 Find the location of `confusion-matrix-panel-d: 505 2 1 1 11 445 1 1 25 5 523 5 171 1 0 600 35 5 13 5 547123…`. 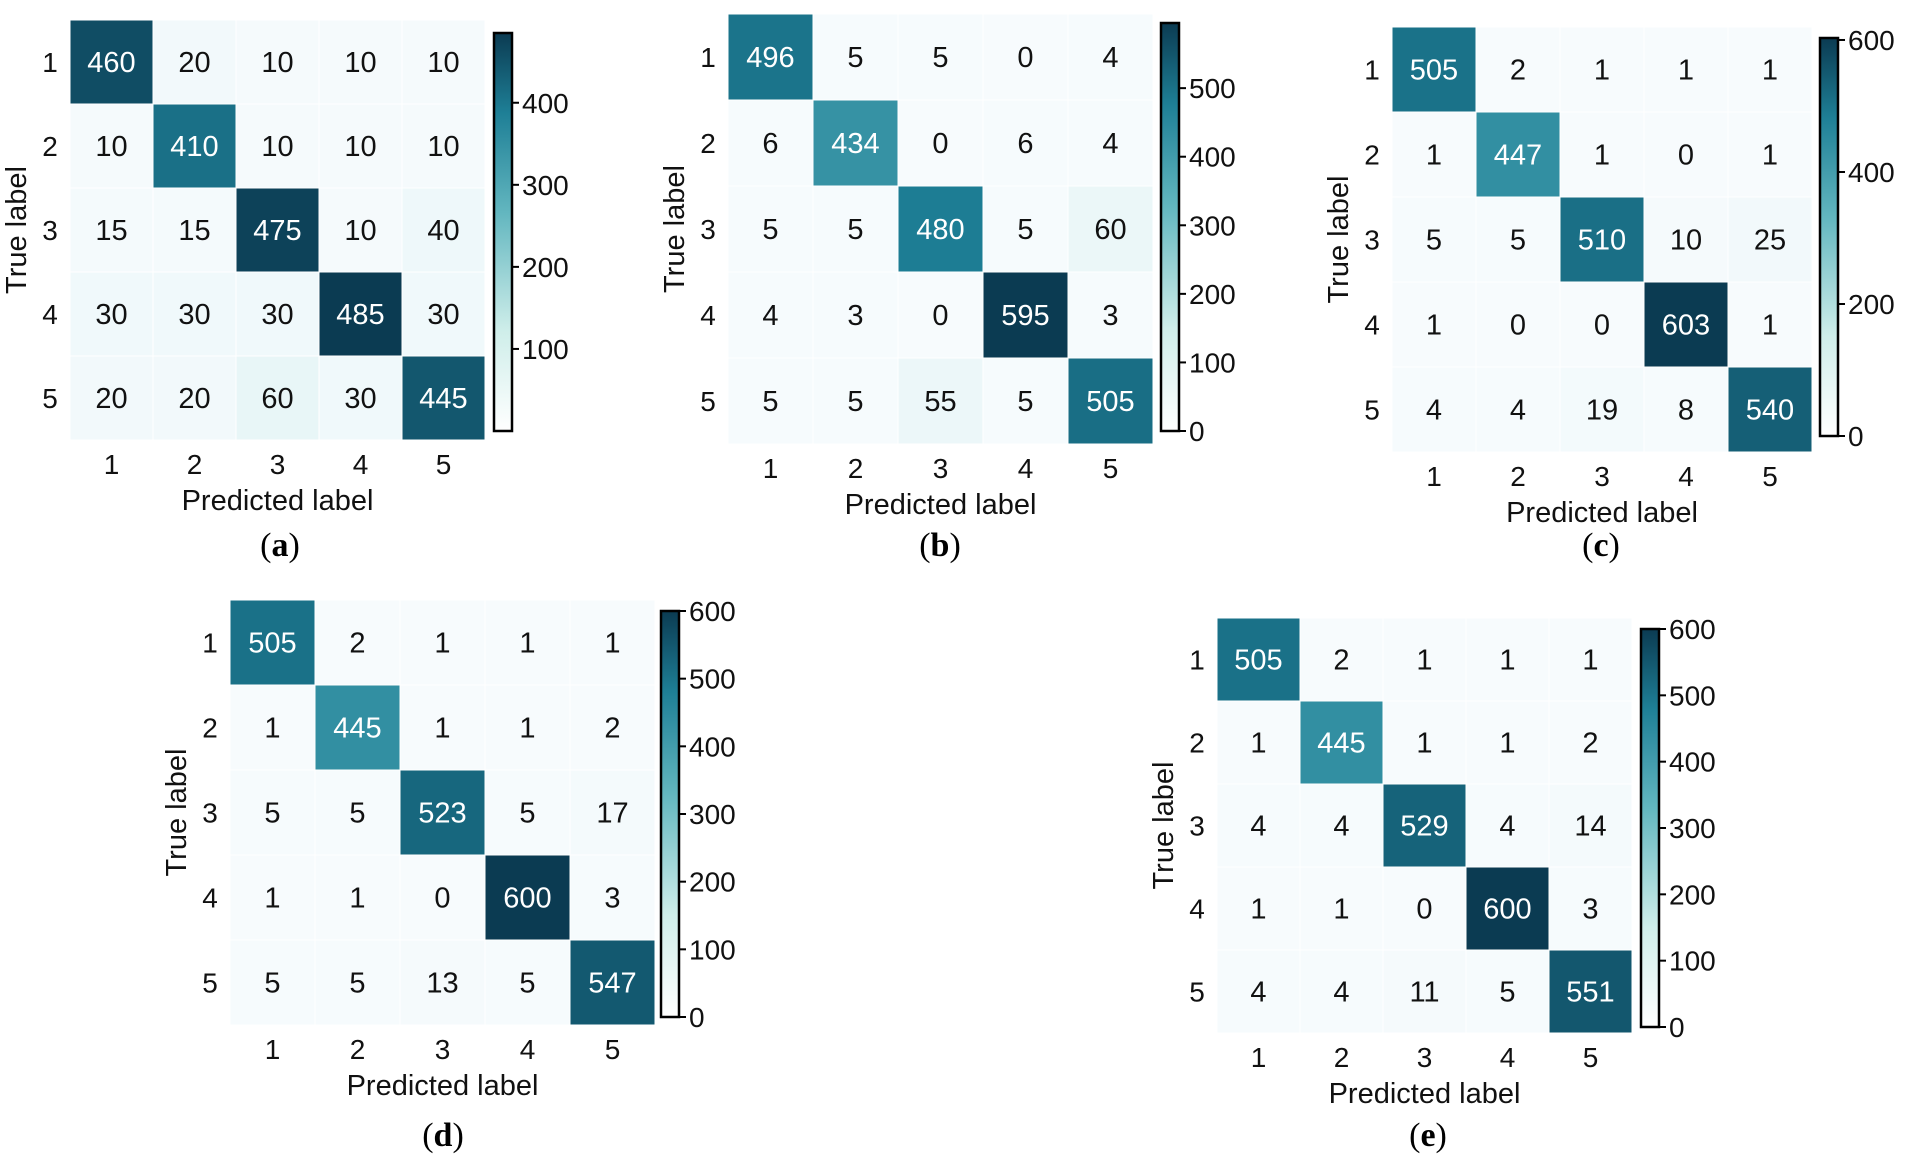

confusion-matrix-panel-d: 505 2 1 1 11 445 1 1 25 5 523 5 171 1 0 600 35 5 13 5 547123… is located at coordinates (448, 875).